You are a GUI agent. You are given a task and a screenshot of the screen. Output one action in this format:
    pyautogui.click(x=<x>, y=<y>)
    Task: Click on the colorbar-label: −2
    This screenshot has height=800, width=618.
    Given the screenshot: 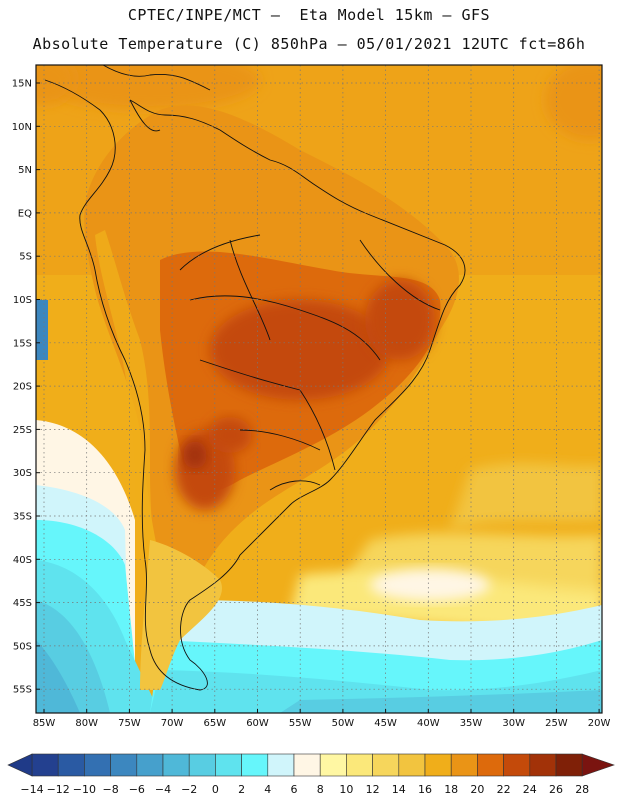 What is the action you would take?
    pyautogui.click(x=189, y=789)
    